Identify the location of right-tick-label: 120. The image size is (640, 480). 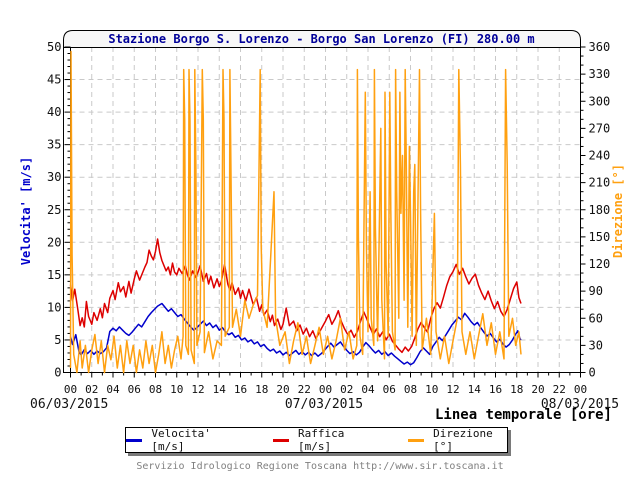
(600, 264).